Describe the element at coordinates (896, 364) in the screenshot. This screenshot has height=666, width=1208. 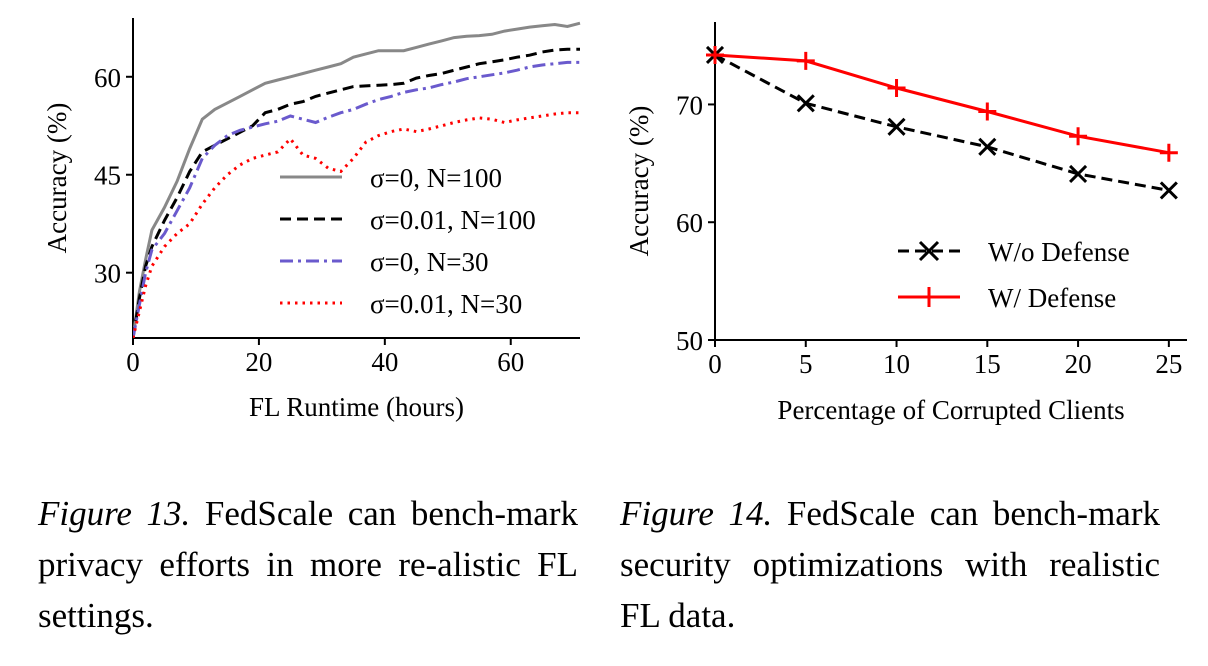
I see `x-tick-label: 10` at that location.